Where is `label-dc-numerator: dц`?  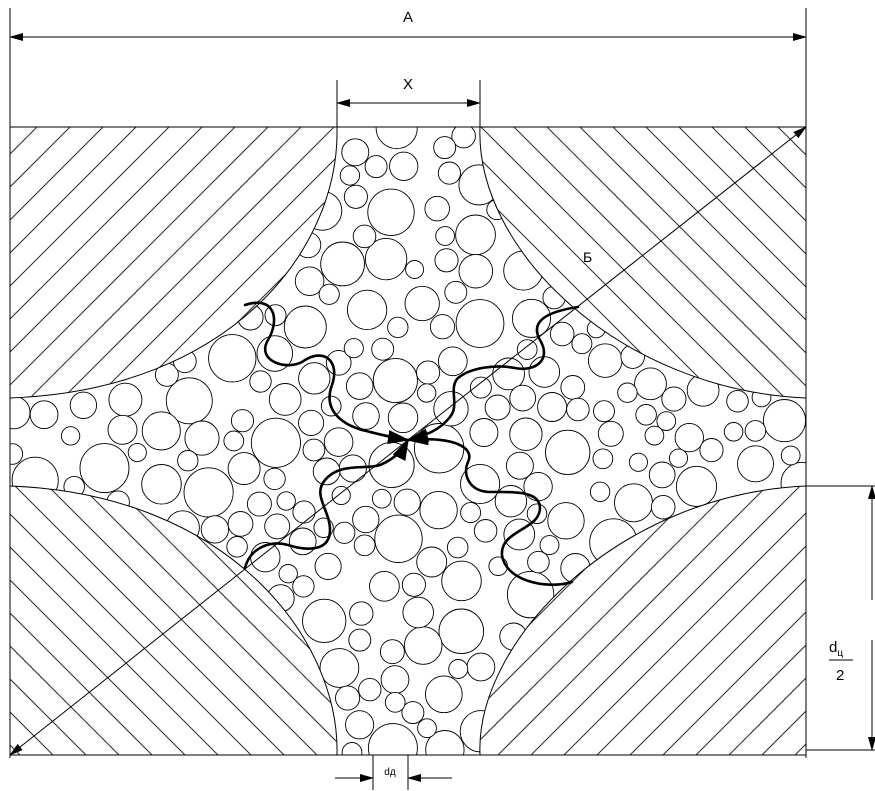 label-dc-numerator: dц is located at coordinates (836, 649).